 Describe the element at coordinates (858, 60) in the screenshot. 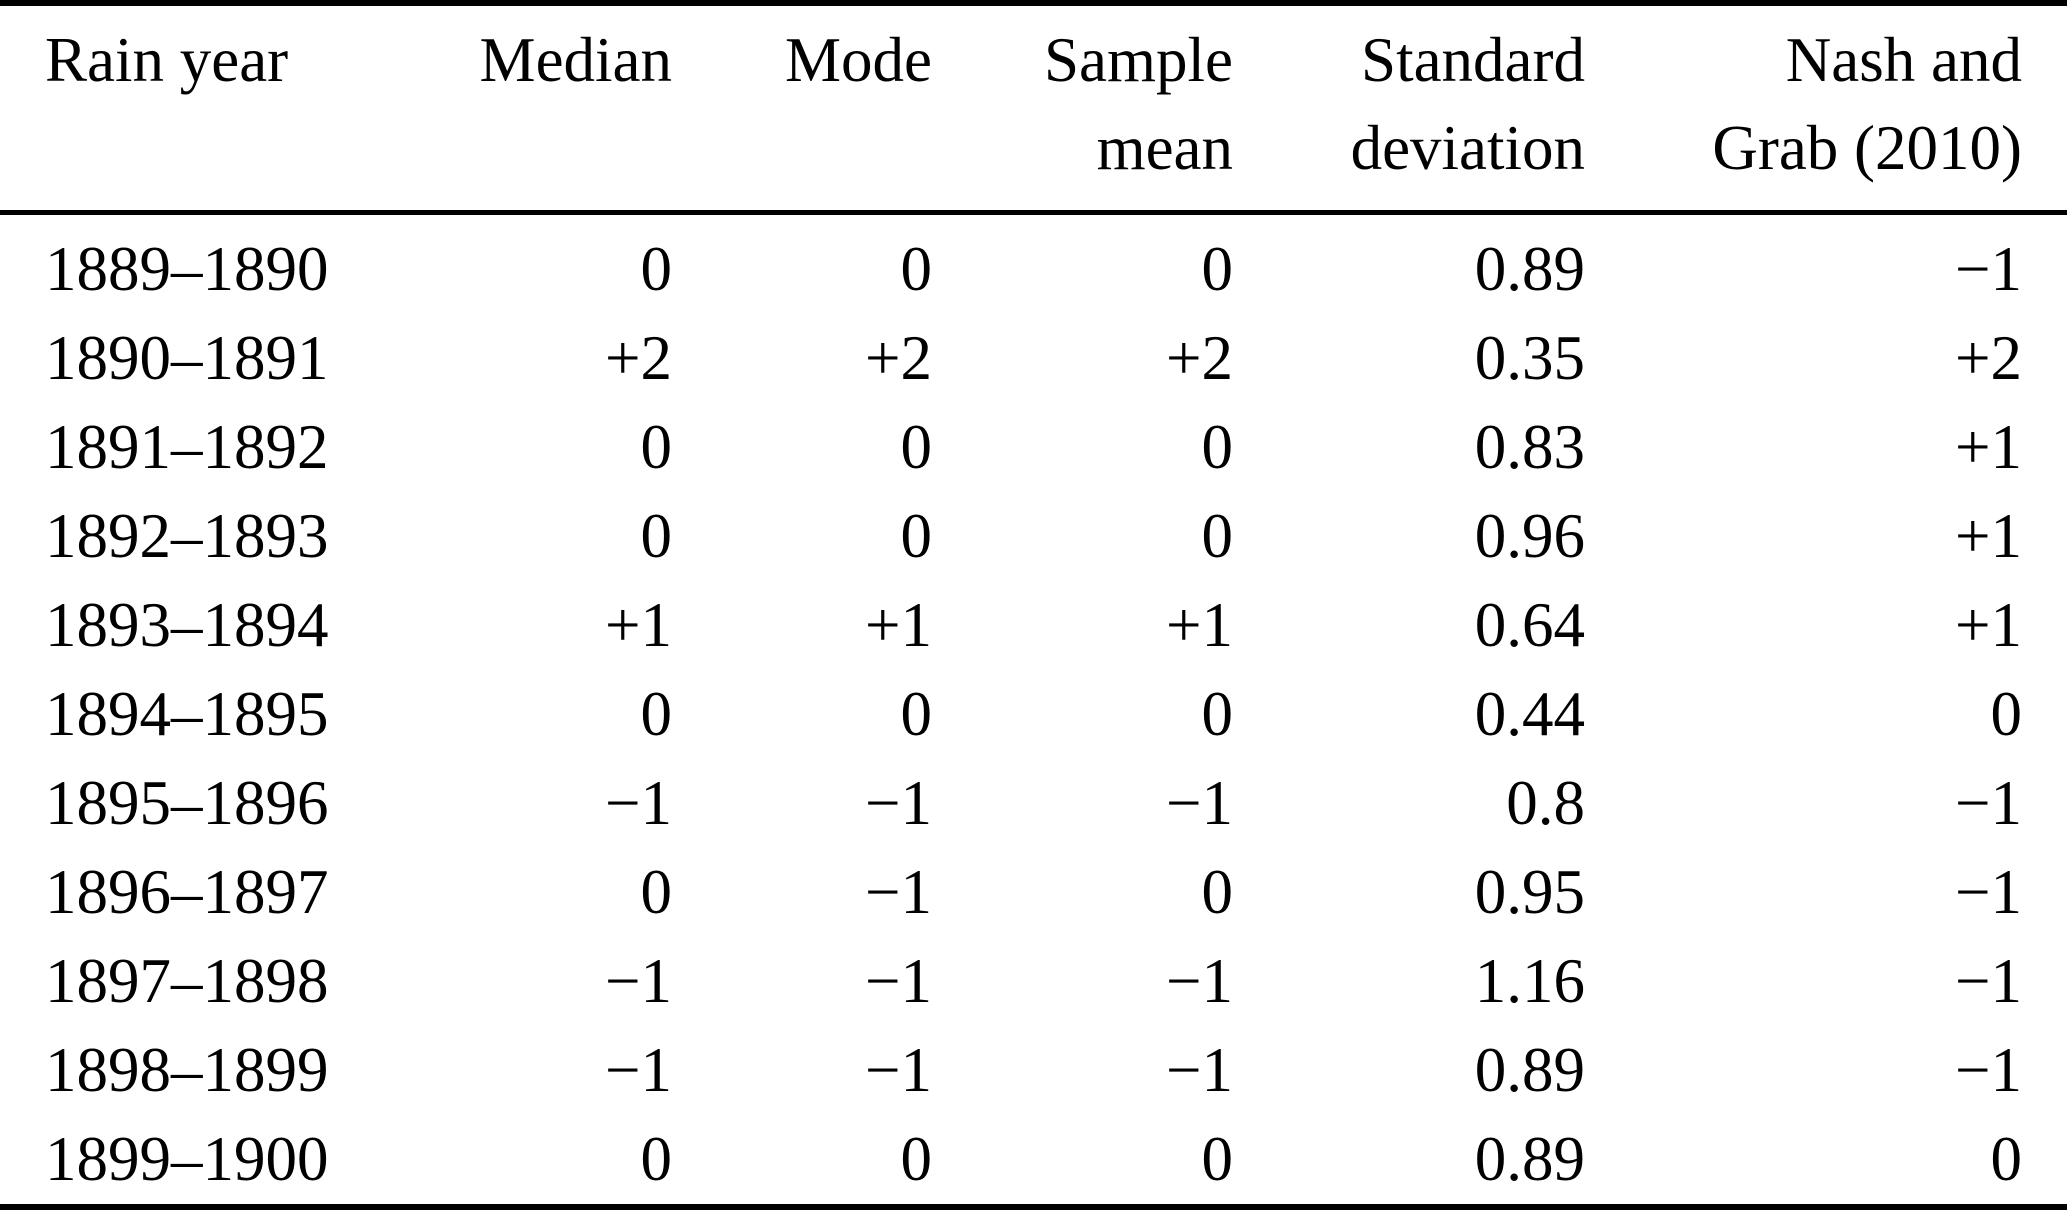

I see `header-line: Mode` at that location.